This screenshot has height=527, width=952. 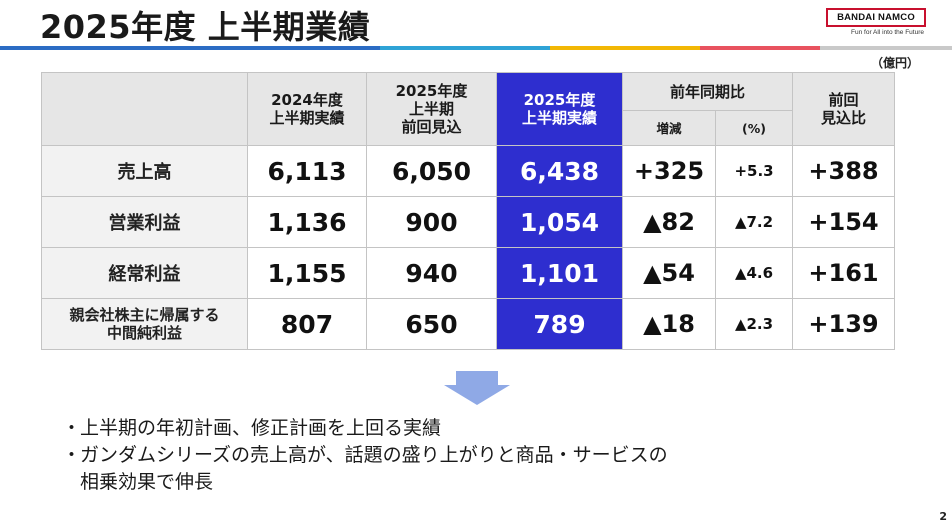 I want to click on cell-pct: ▲4.6, so click(x=754, y=273).